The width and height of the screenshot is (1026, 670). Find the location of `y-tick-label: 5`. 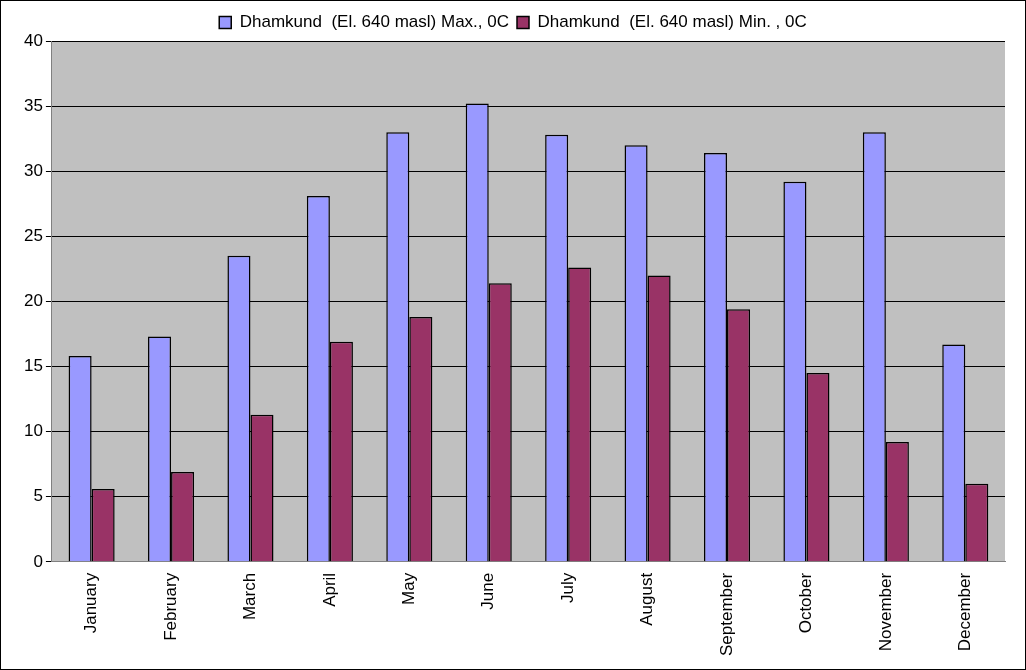

y-tick-label: 5 is located at coordinates (38, 496).